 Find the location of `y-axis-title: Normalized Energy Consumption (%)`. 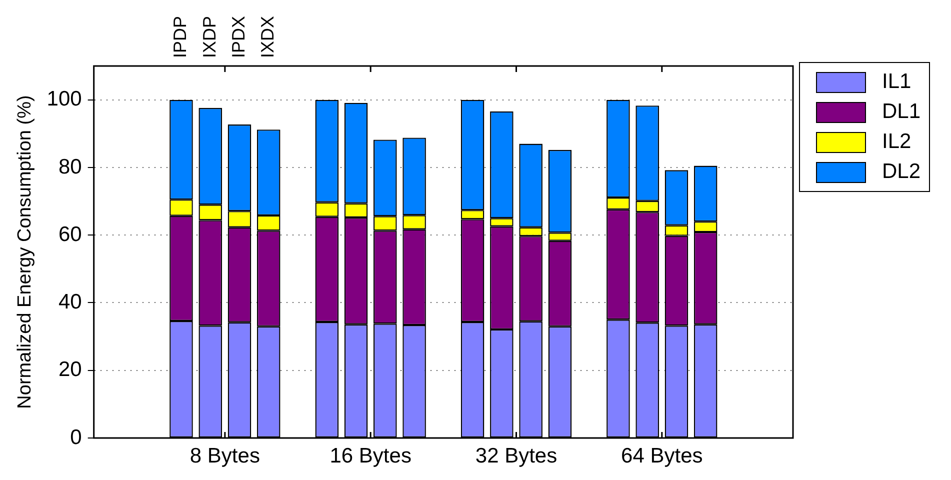

y-axis-title: Normalized Energy Consumption (%) is located at coordinates (25, 252).